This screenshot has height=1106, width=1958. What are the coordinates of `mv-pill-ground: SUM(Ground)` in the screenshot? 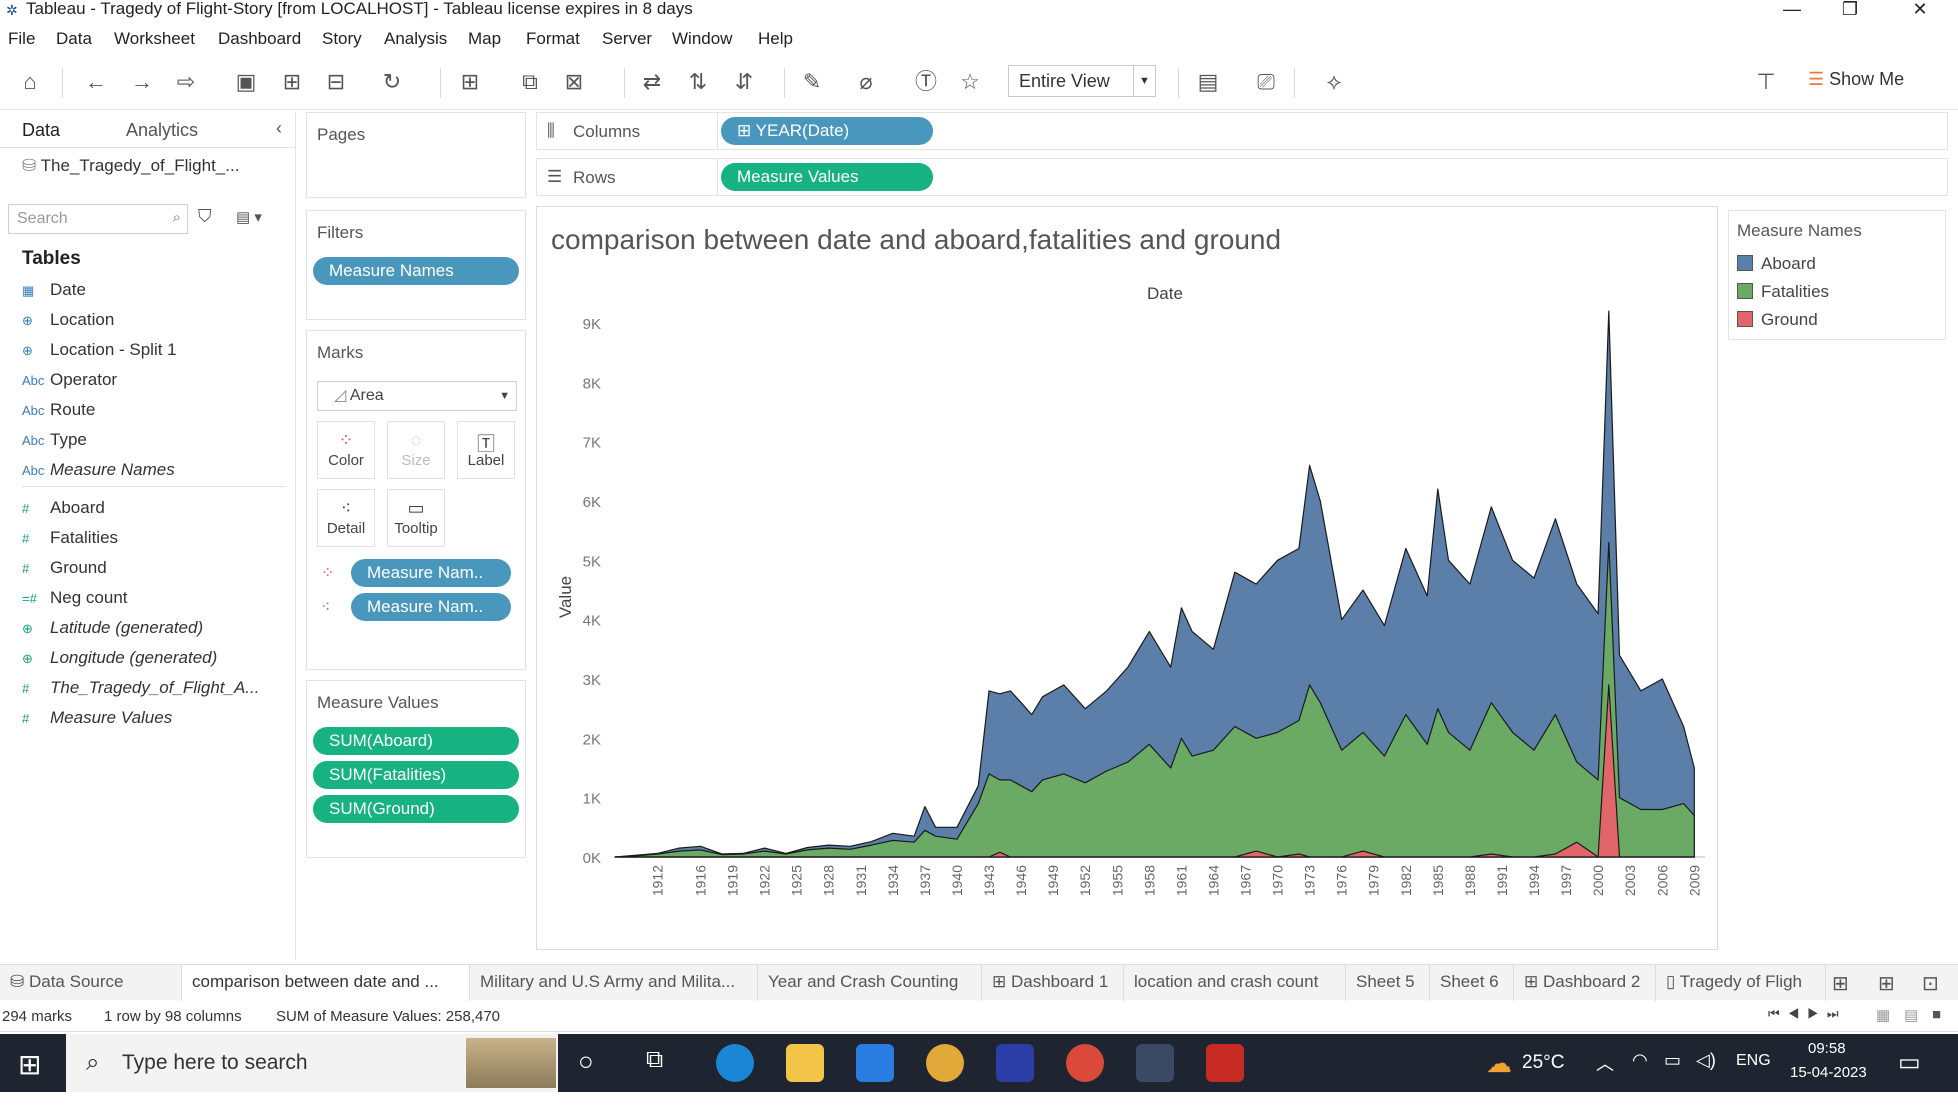 It's located at (416, 809).